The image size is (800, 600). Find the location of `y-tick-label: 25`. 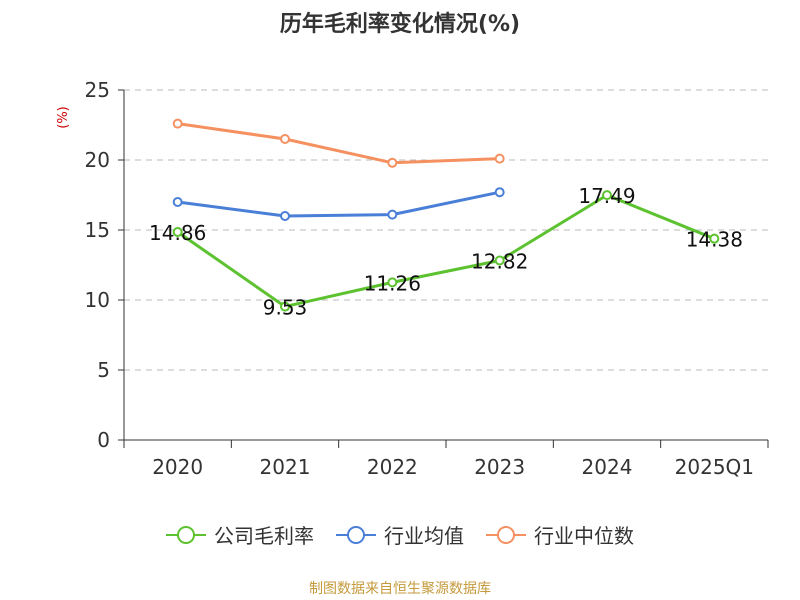

y-tick-label: 25 is located at coordinates (97, 90).